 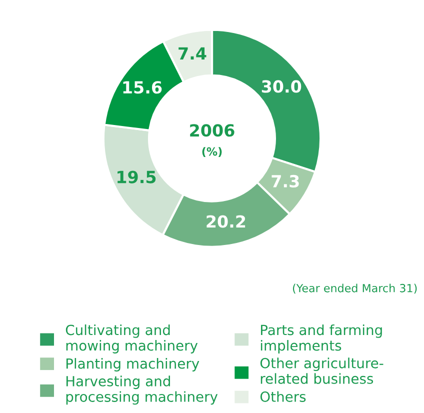 I want to click on data-label: 19.5, so click(x=137, y=177).